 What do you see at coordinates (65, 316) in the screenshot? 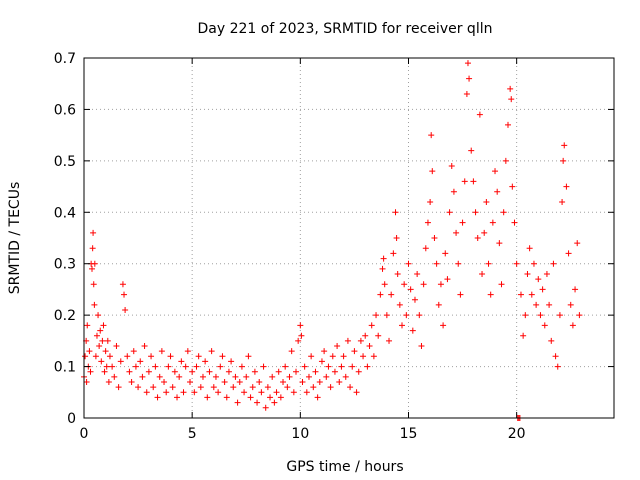
I see `y-tick-label: 0.2` at bounding box center [65, 316].